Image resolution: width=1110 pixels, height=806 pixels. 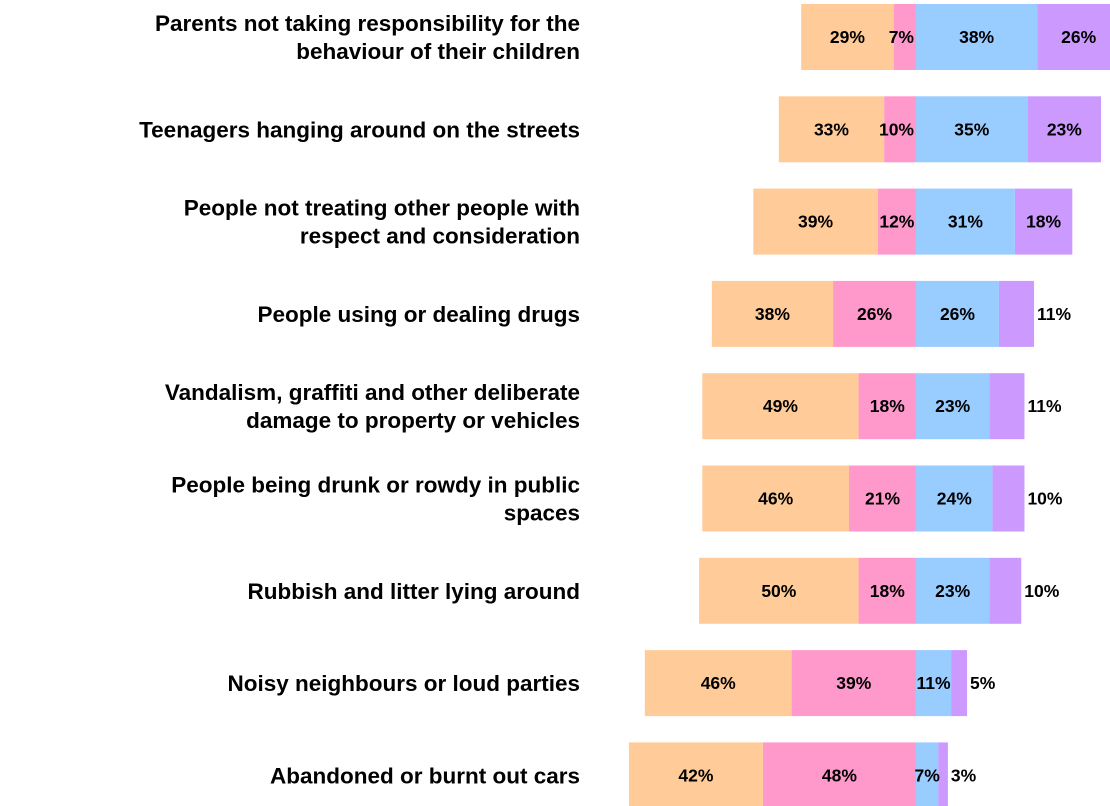 I want to click on data-label: 21%, so click(x=882, y=499).